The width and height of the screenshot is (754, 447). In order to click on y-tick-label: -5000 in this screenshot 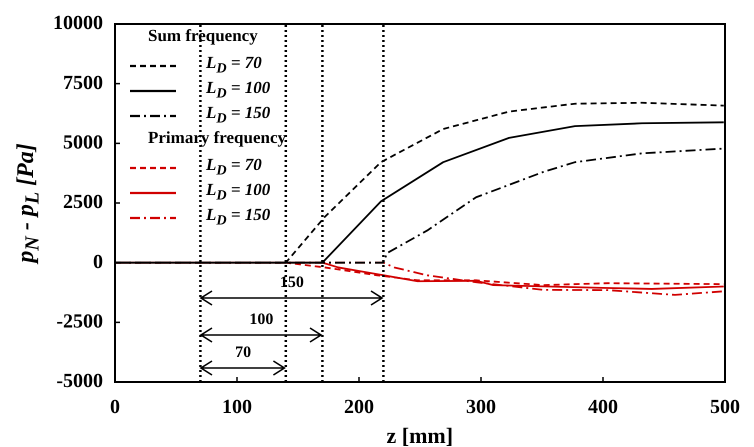, I will do `click(79, 381)`.